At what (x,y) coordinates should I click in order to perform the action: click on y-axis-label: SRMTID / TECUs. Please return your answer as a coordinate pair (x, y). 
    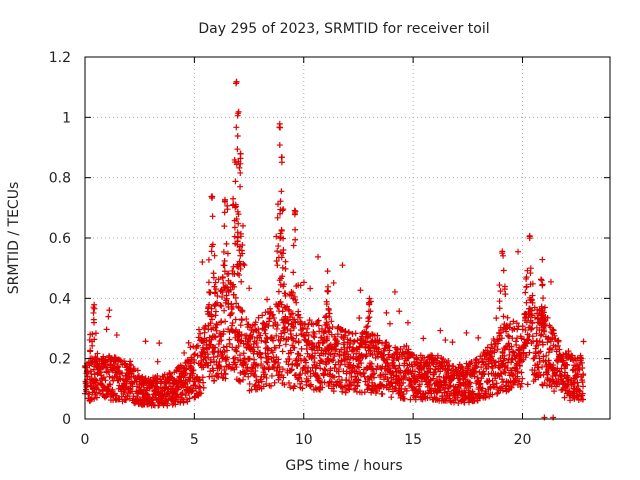
    Looking at the image, I should click on (14, 238).